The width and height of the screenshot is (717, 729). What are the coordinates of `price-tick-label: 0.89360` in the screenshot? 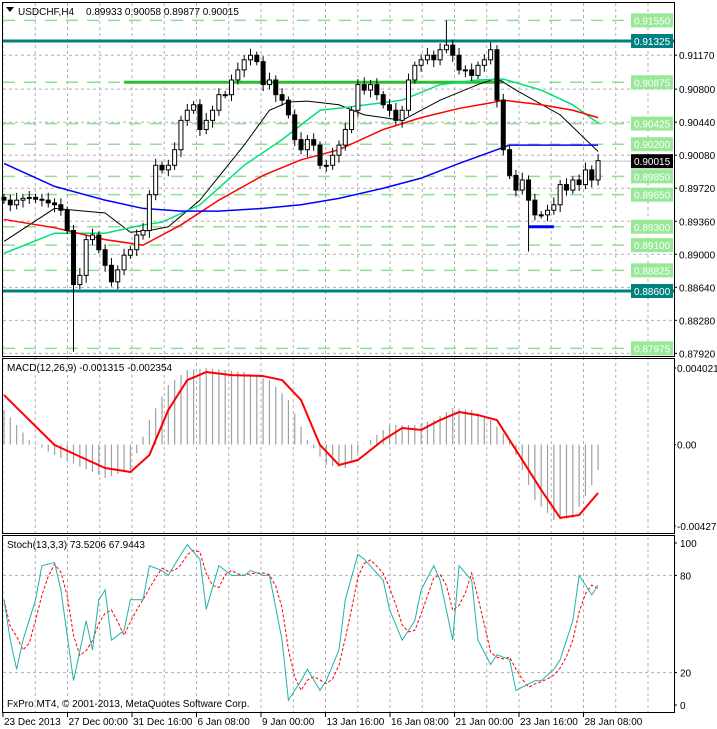 It's located at (697, 222).